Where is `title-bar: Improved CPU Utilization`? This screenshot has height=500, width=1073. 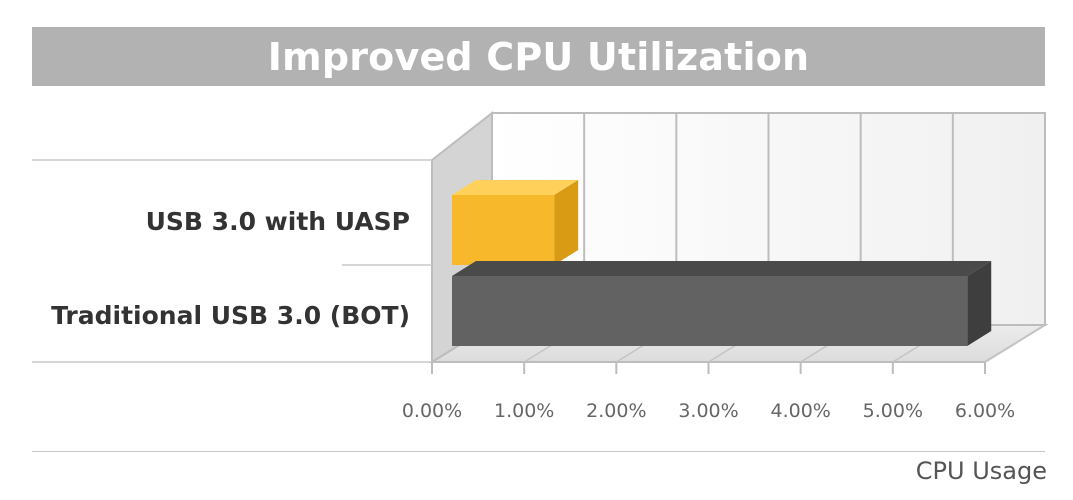 title-bar: Improved CPU Utilization is located at coordinates (538, 56).